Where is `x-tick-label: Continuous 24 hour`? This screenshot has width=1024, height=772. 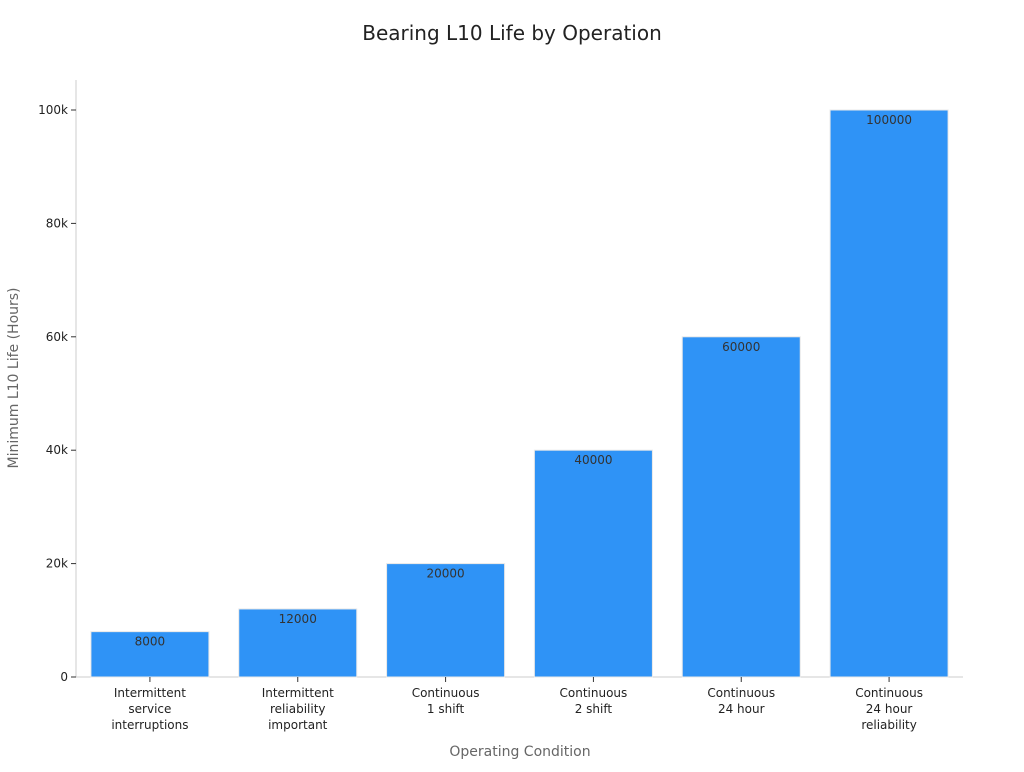
x-tick-label: Continuous 24 hour is located at coordinates (741, 701).